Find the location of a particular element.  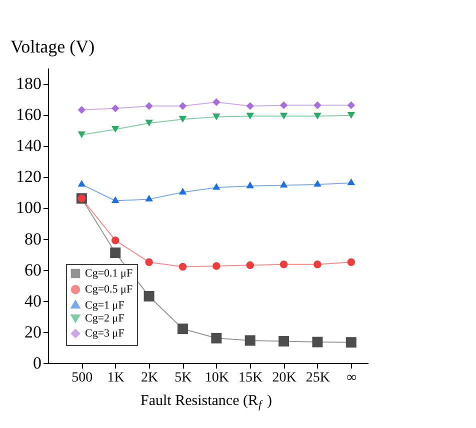

y-tick-label: 20 is located at coordinates (33, 332).